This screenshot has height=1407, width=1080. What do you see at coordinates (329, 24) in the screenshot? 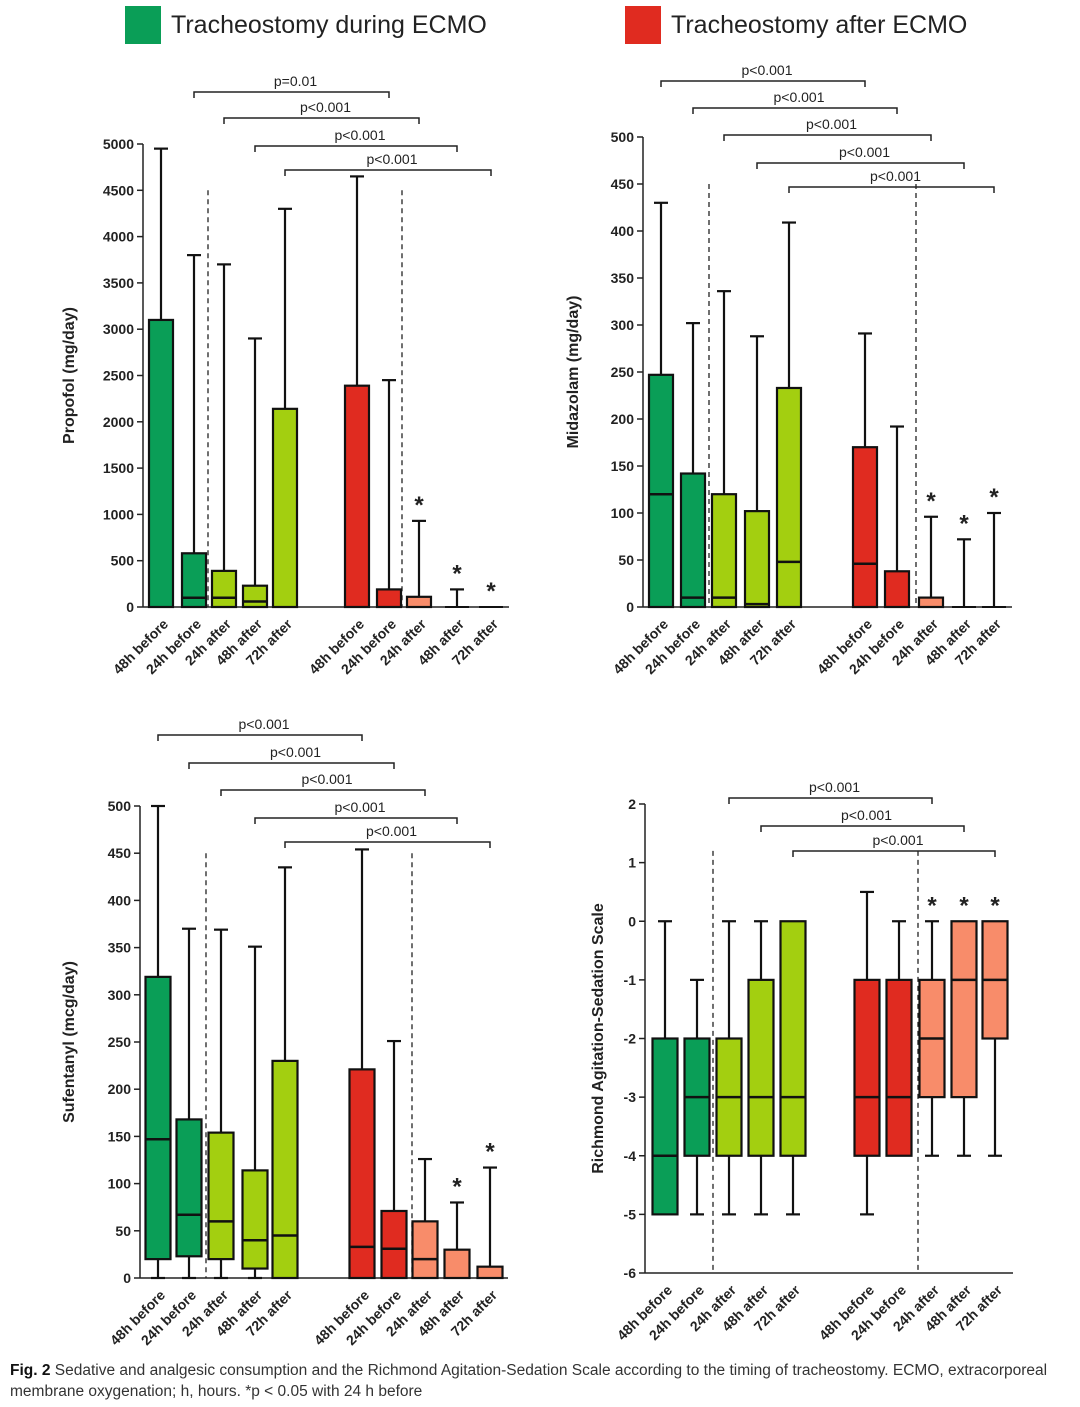
I see `legend-label: Tracheostomy during ECMO` at bounding box center [329, 24].